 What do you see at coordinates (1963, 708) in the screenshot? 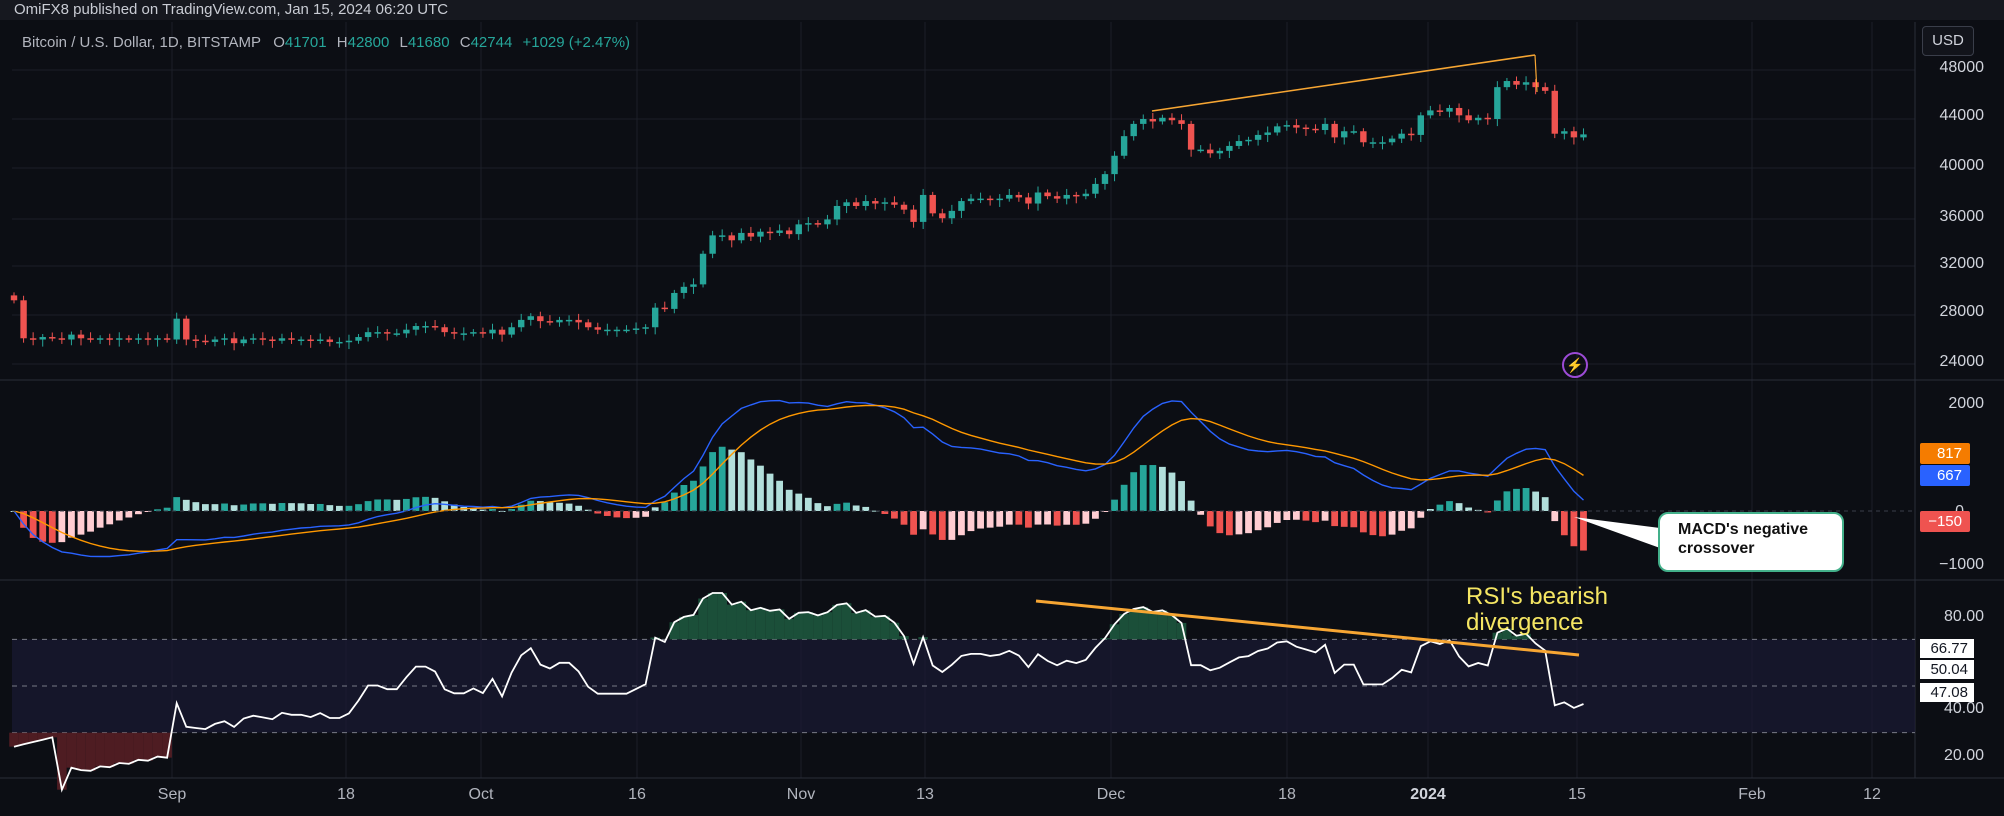
I see `rsi-tick-label: 40.00` at bounding box center [1963, 708].